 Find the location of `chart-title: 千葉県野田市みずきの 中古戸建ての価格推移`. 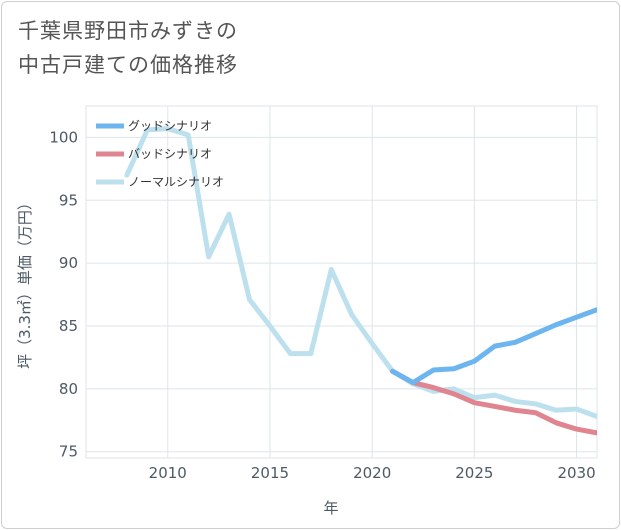

chart-title: 千葉県野田市みずきの 中古戸建ての価格推移 is located at coordinates (218, 48).